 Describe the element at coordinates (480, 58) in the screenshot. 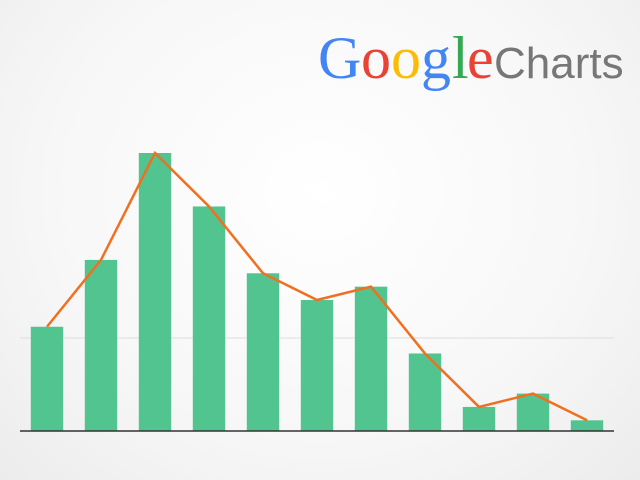

I see `logo-letter: e` at that location.